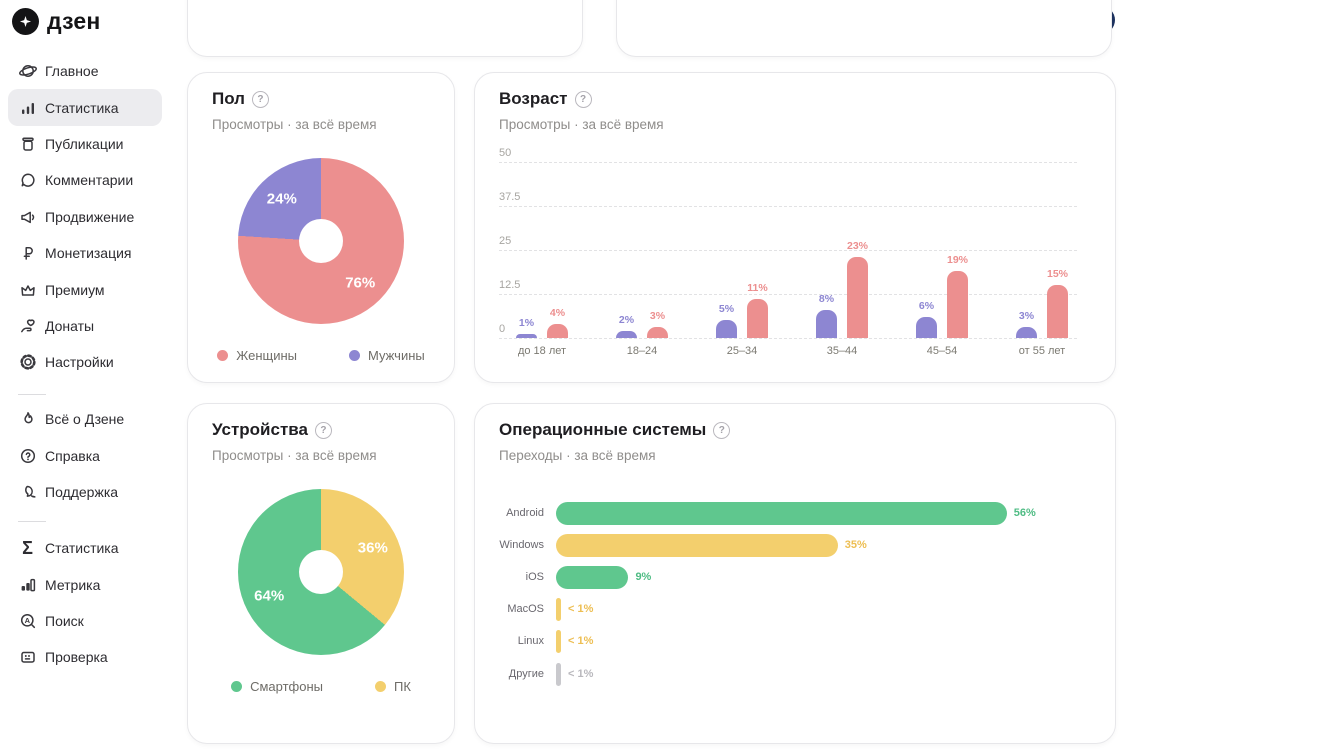 The width and height of the screenshot is (1322, 754). What do you see at coordinates (526, 673) in the screenshot?
I see `os-category-label: Другие` at bounding box center [526, 673].